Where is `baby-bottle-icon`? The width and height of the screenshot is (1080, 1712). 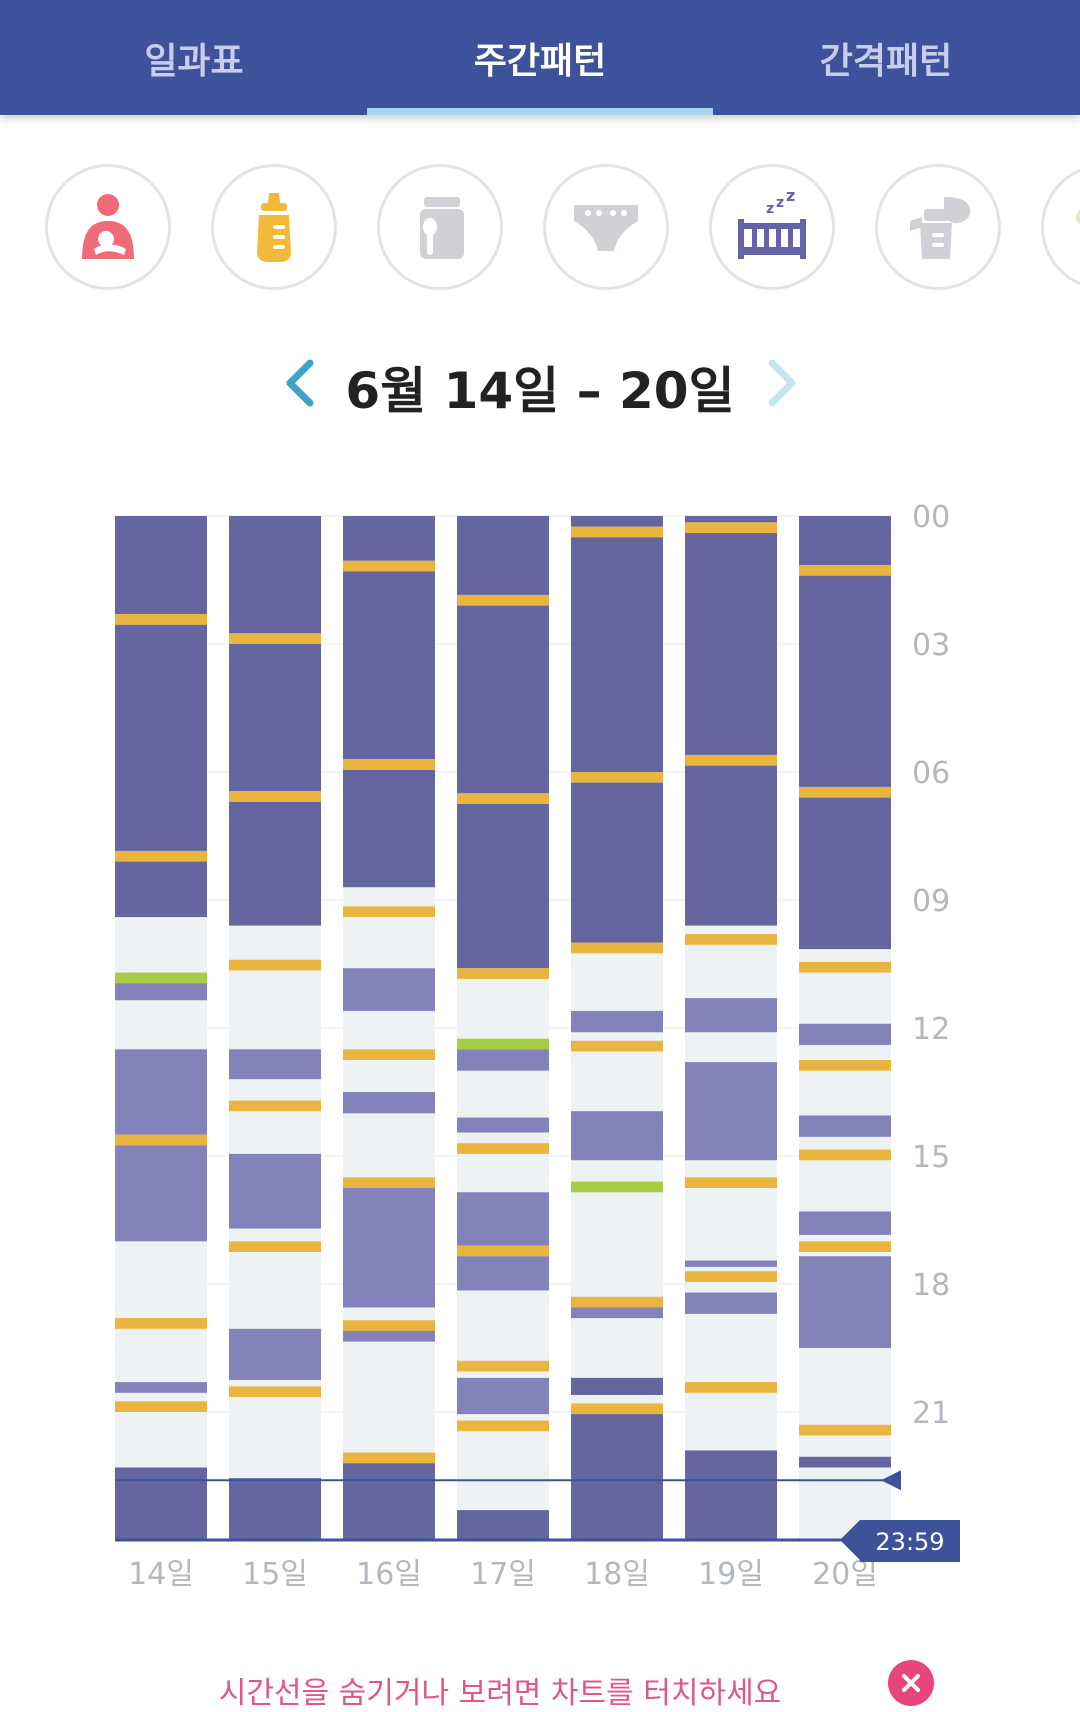 baby-bottle-icon is located at coordinates (274, 227).